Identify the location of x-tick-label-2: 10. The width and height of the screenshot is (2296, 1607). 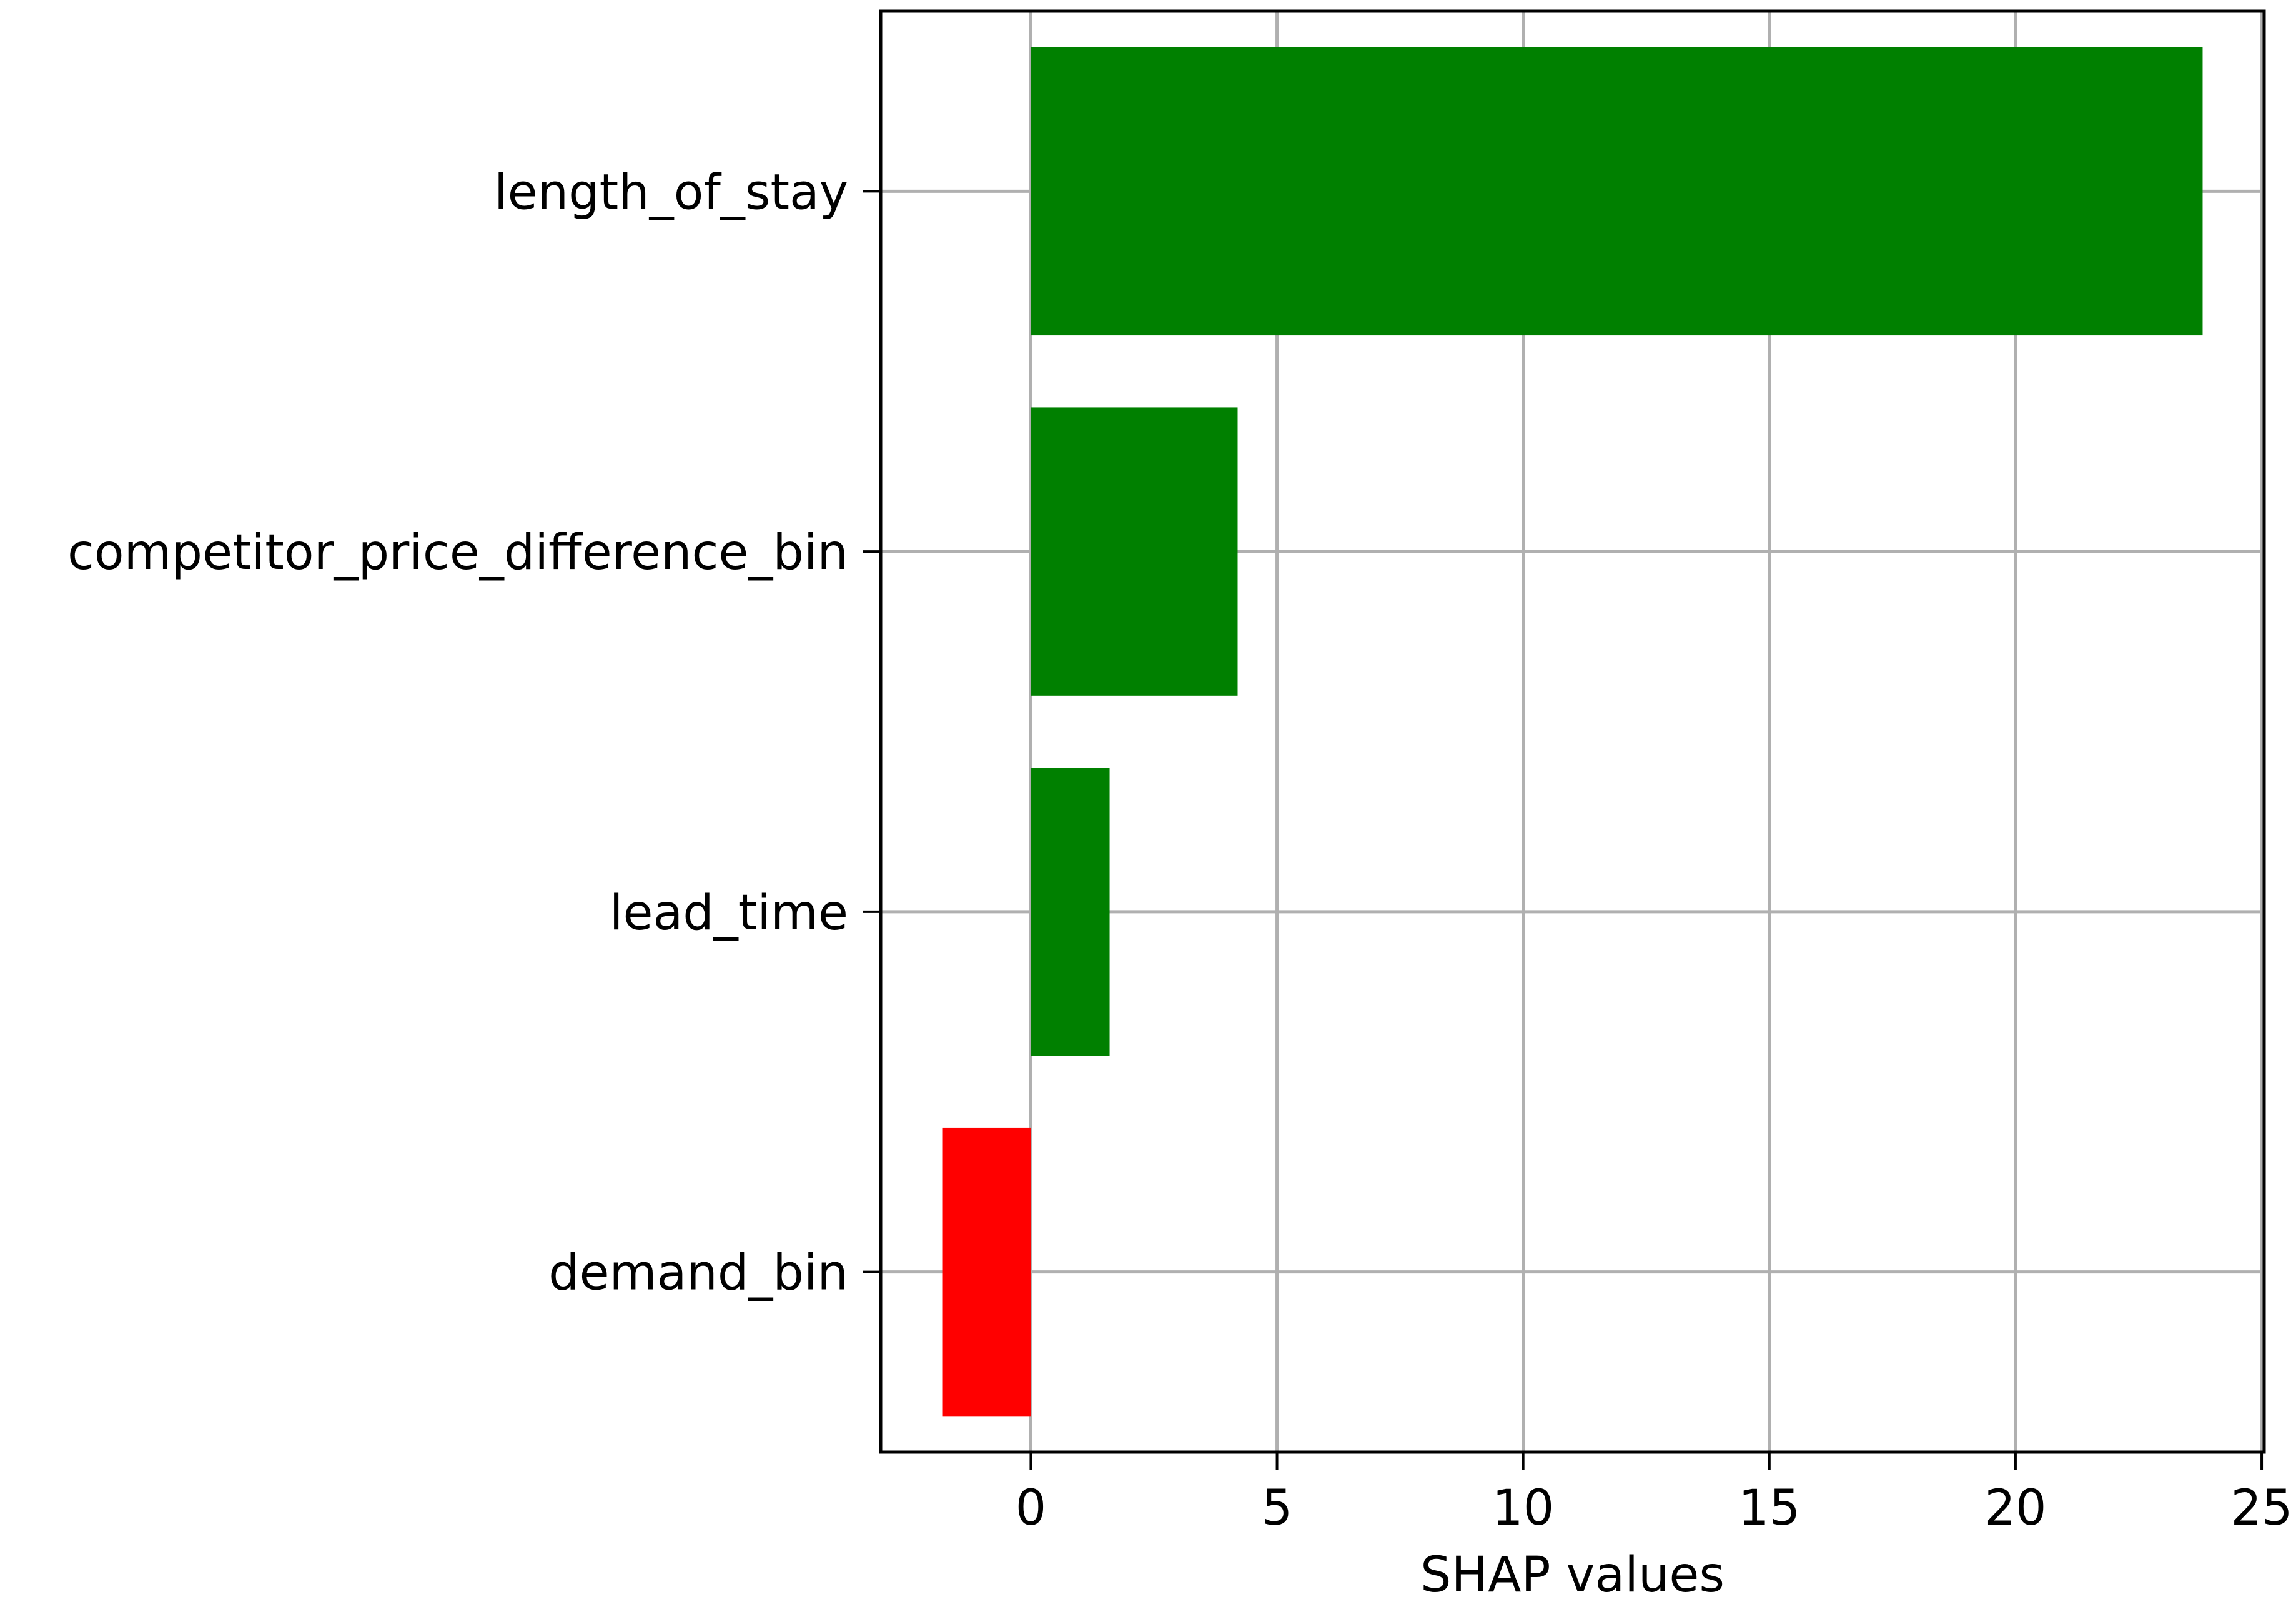
(1523, 1508).